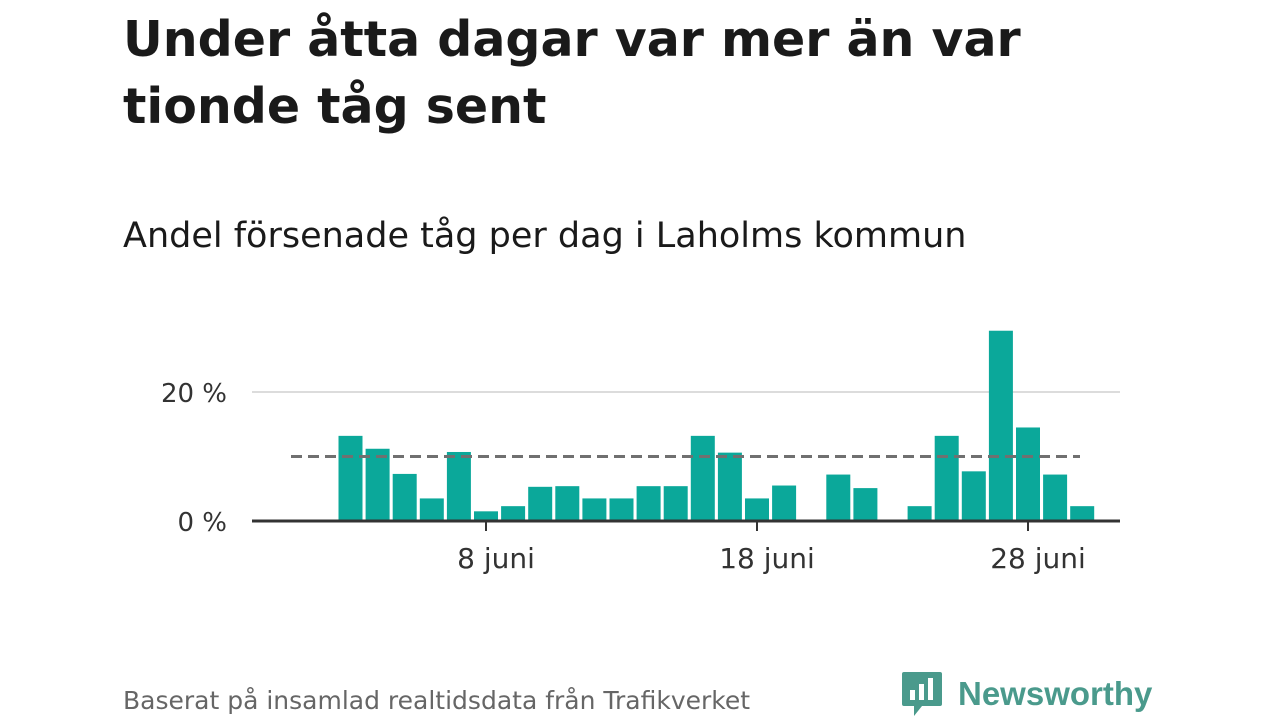  Describe the element at coordinates (194, 394) in the screenshot. I see `y-tick-label: 20 %` at that location.